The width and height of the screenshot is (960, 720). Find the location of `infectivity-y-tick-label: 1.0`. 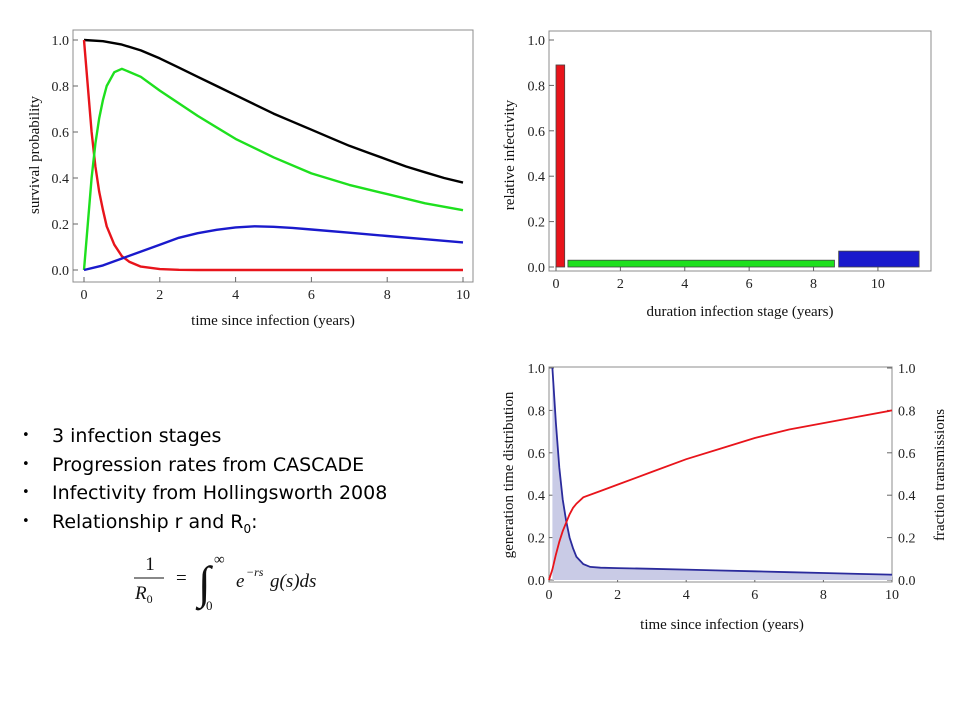

infectivity-y-tick-label: 1.0 is located at coordinates (537, 41).